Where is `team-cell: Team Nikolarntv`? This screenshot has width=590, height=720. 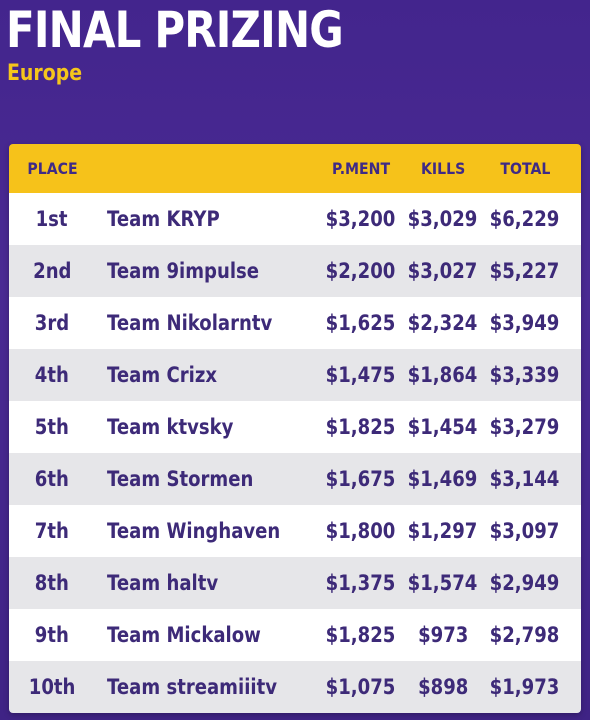
team-cell: Team Nikolarntv is located at coordinates (190, 323).